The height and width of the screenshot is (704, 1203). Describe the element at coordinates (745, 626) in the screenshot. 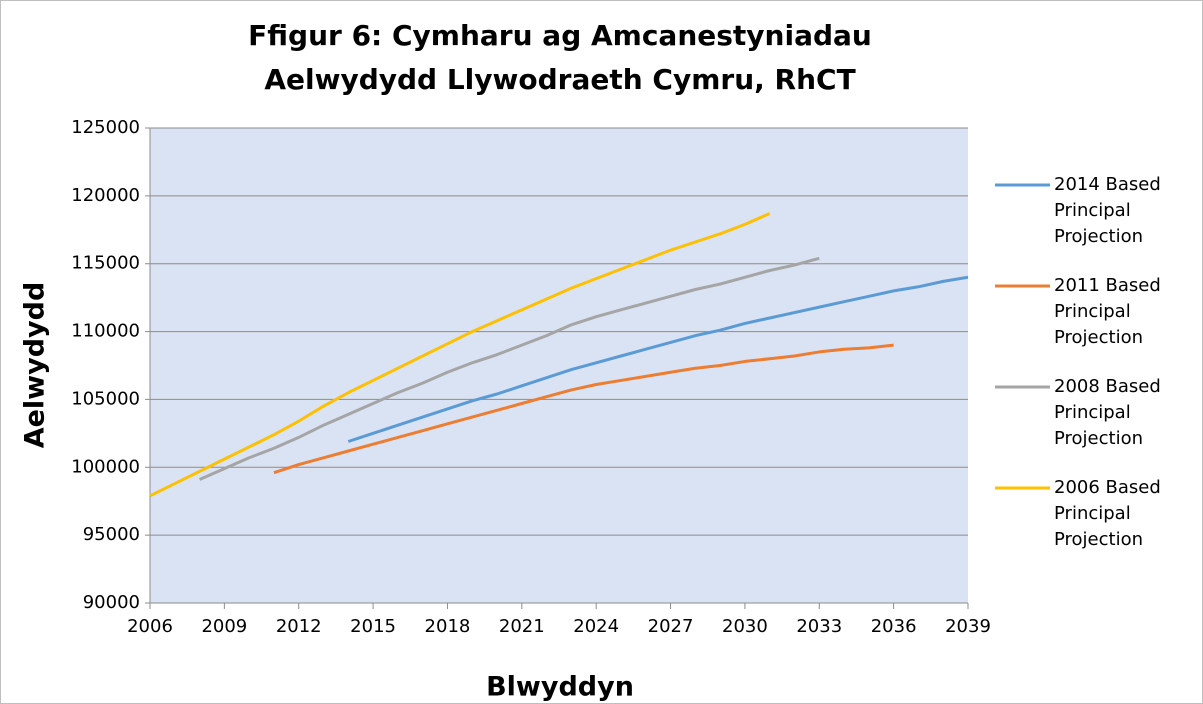

I see `x-tick-label: 2030` at that location.